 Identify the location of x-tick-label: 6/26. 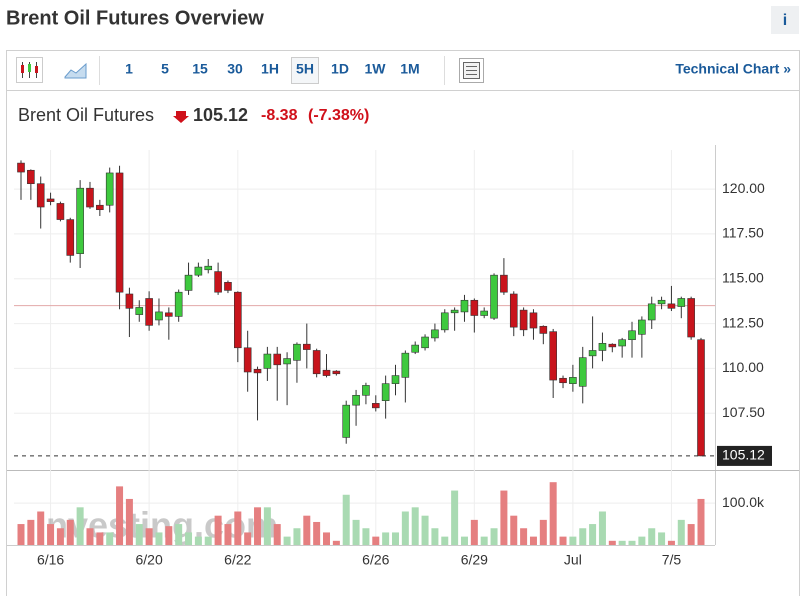
(375, 560).